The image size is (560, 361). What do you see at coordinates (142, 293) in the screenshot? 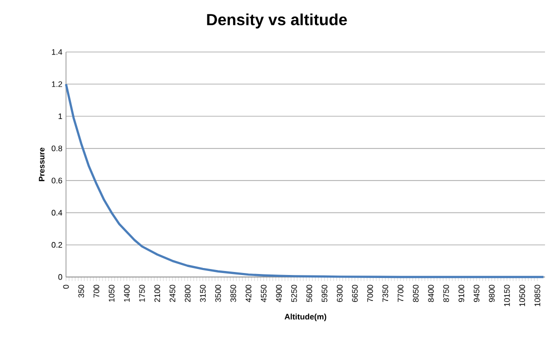
I see `x-tick-label: 1750` at bounding box center [142, 293].